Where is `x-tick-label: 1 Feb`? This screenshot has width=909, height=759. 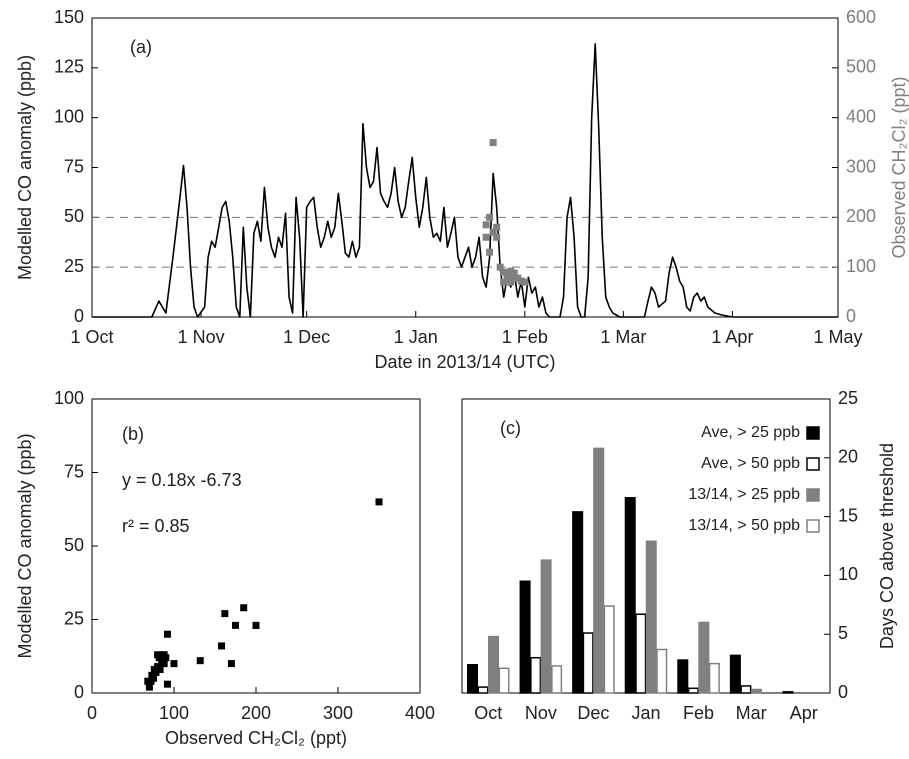 x-tick-label: 1 Feb is located at coordinates (525, 337).